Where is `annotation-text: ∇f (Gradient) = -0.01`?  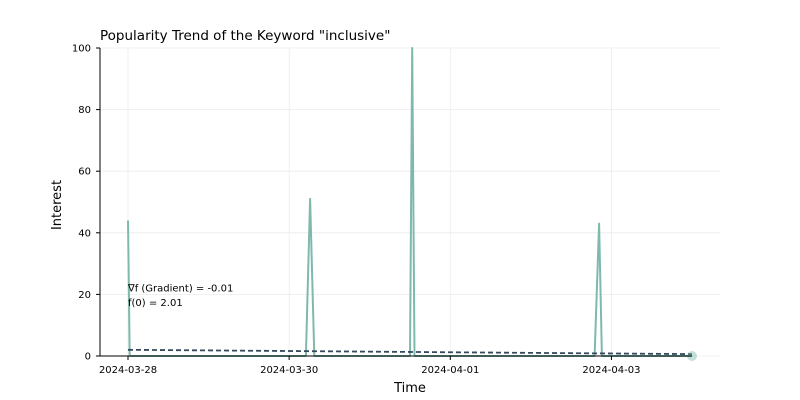
annotation-text: ∇f (Gradient) = -0.01 is located at coordinates (180, 288).